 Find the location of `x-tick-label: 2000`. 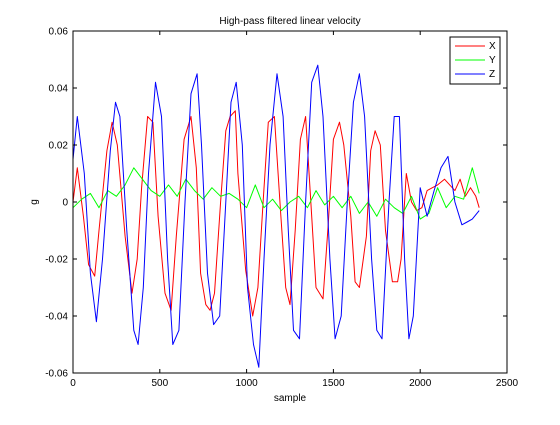

x-tick-label: 2000 is located at coordinates (420, 383).